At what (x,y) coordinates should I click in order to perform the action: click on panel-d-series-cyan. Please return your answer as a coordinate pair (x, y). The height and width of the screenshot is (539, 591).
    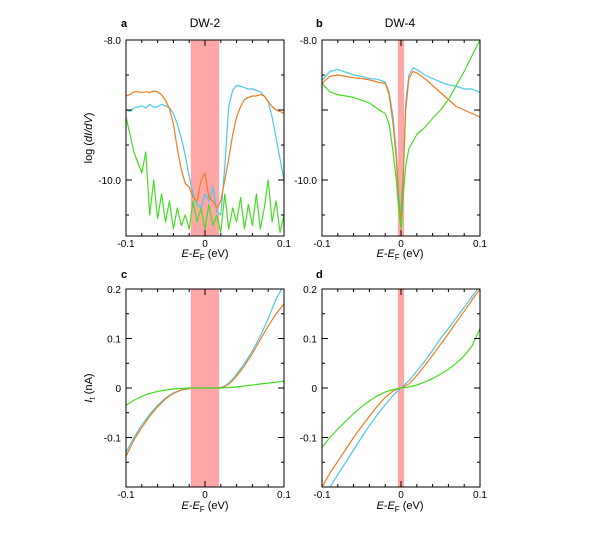
    Looking at the image, I should click on (404, 388).